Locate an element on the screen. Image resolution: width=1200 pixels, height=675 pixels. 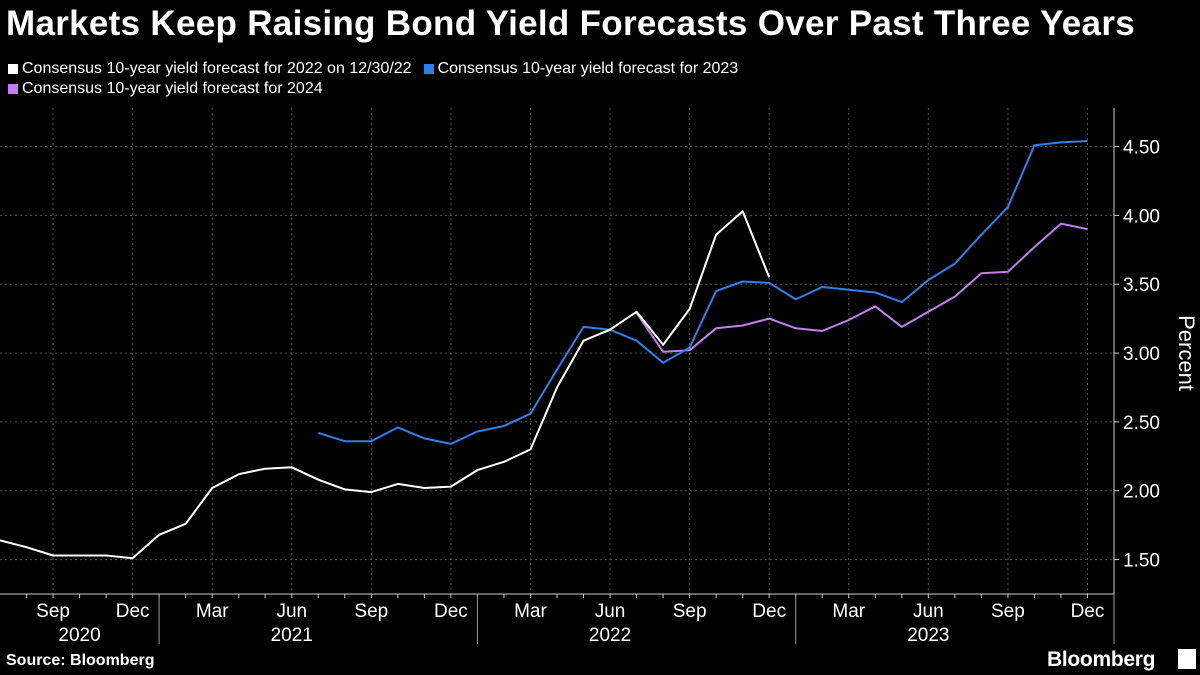
legend-swatch-2022 is located at coordinates (13, 69).